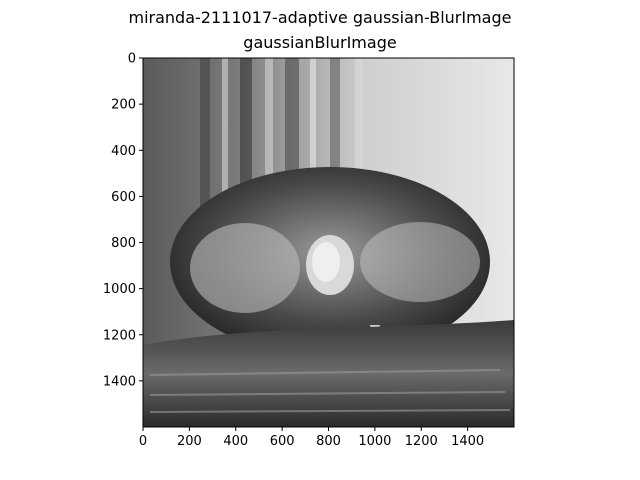 Image resolution: width=640 pixels, height=480 pixels. I want to click on x-tick-label: 800, so click(328, 441).